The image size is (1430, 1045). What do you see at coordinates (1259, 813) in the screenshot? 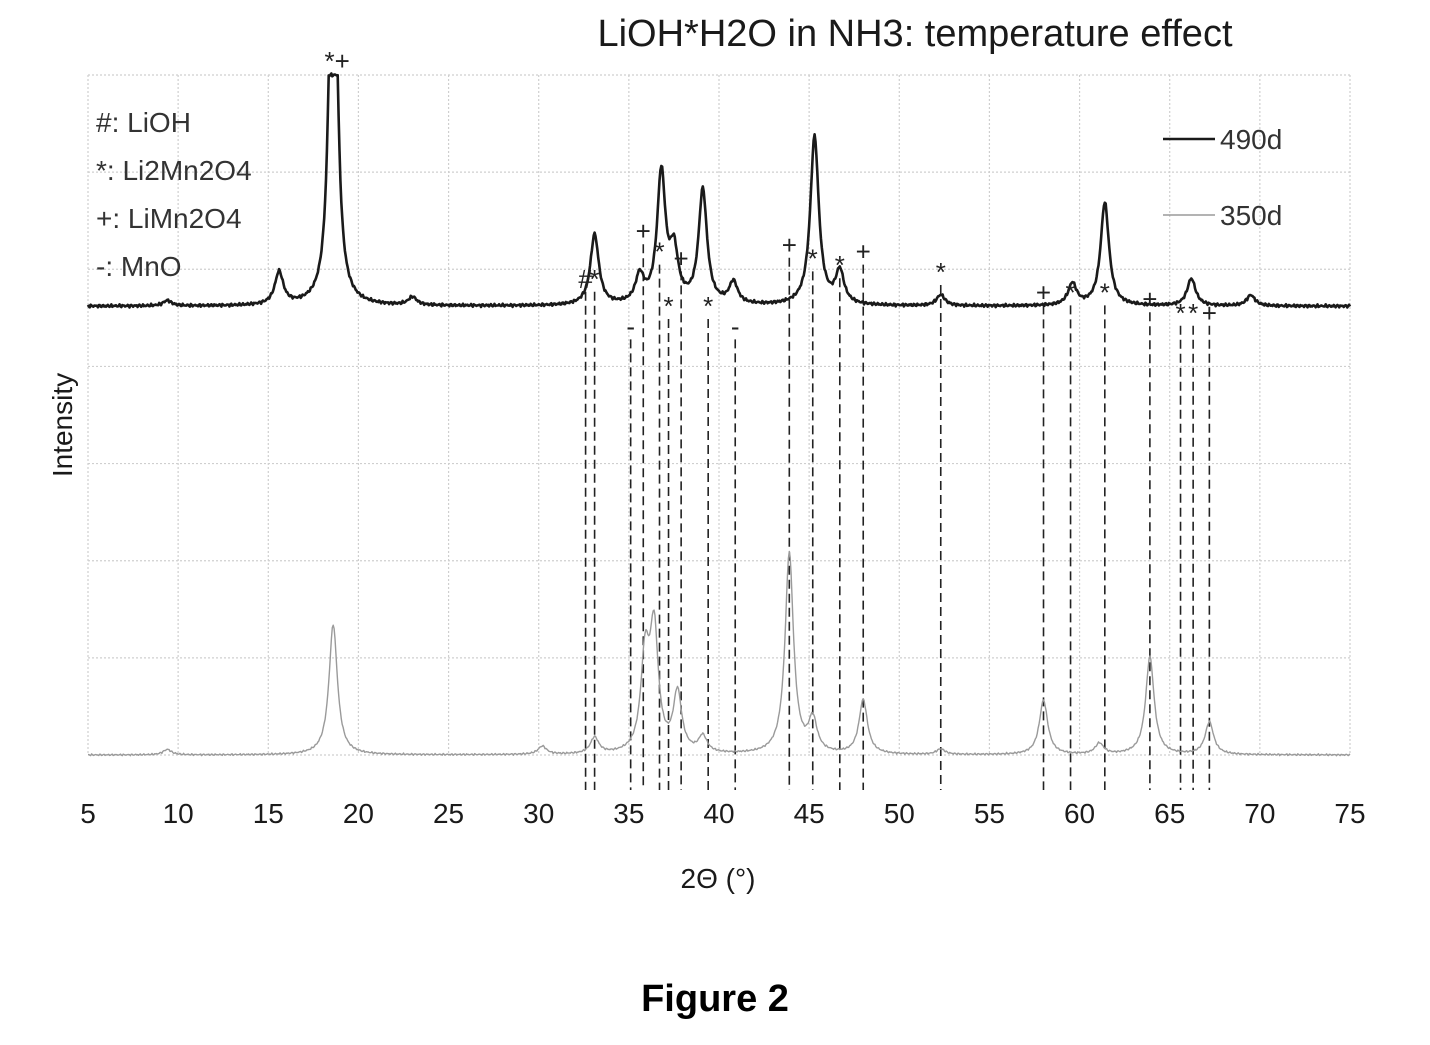
I see `x-tick-label: 70` at bounding box center [1259, 813].